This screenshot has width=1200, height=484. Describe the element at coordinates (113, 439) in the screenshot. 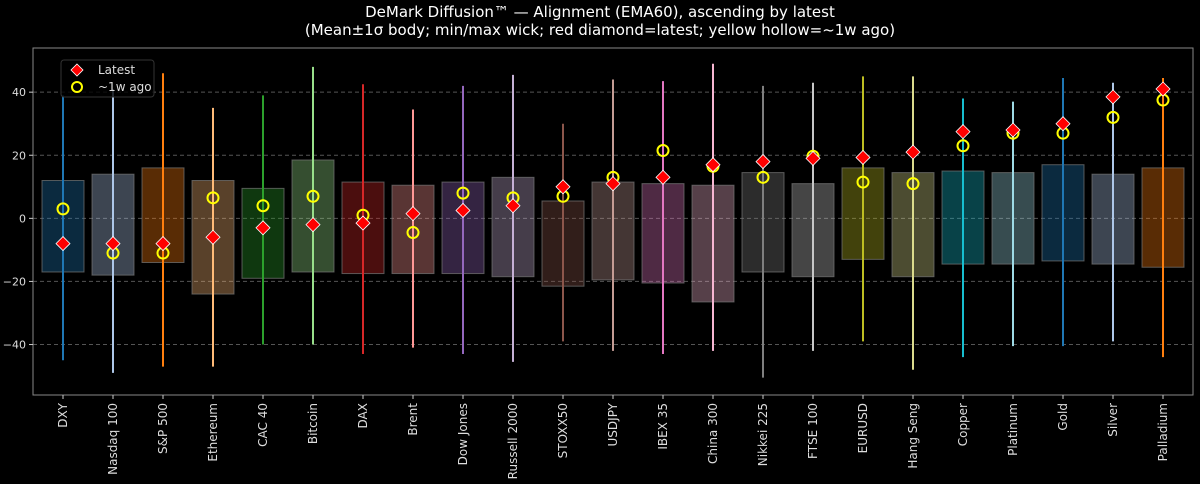

I see `x-tick-label: Nasdaq 100` at that location.